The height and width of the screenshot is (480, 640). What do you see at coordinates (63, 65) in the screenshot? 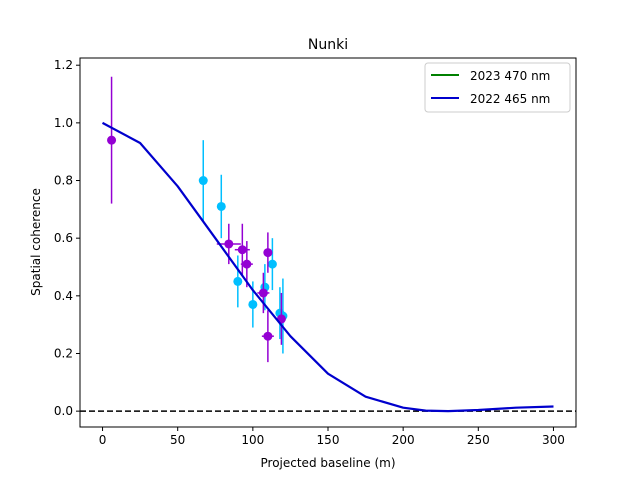
I see `y-tick-label: 1.2` at bounding box center [63, 65].